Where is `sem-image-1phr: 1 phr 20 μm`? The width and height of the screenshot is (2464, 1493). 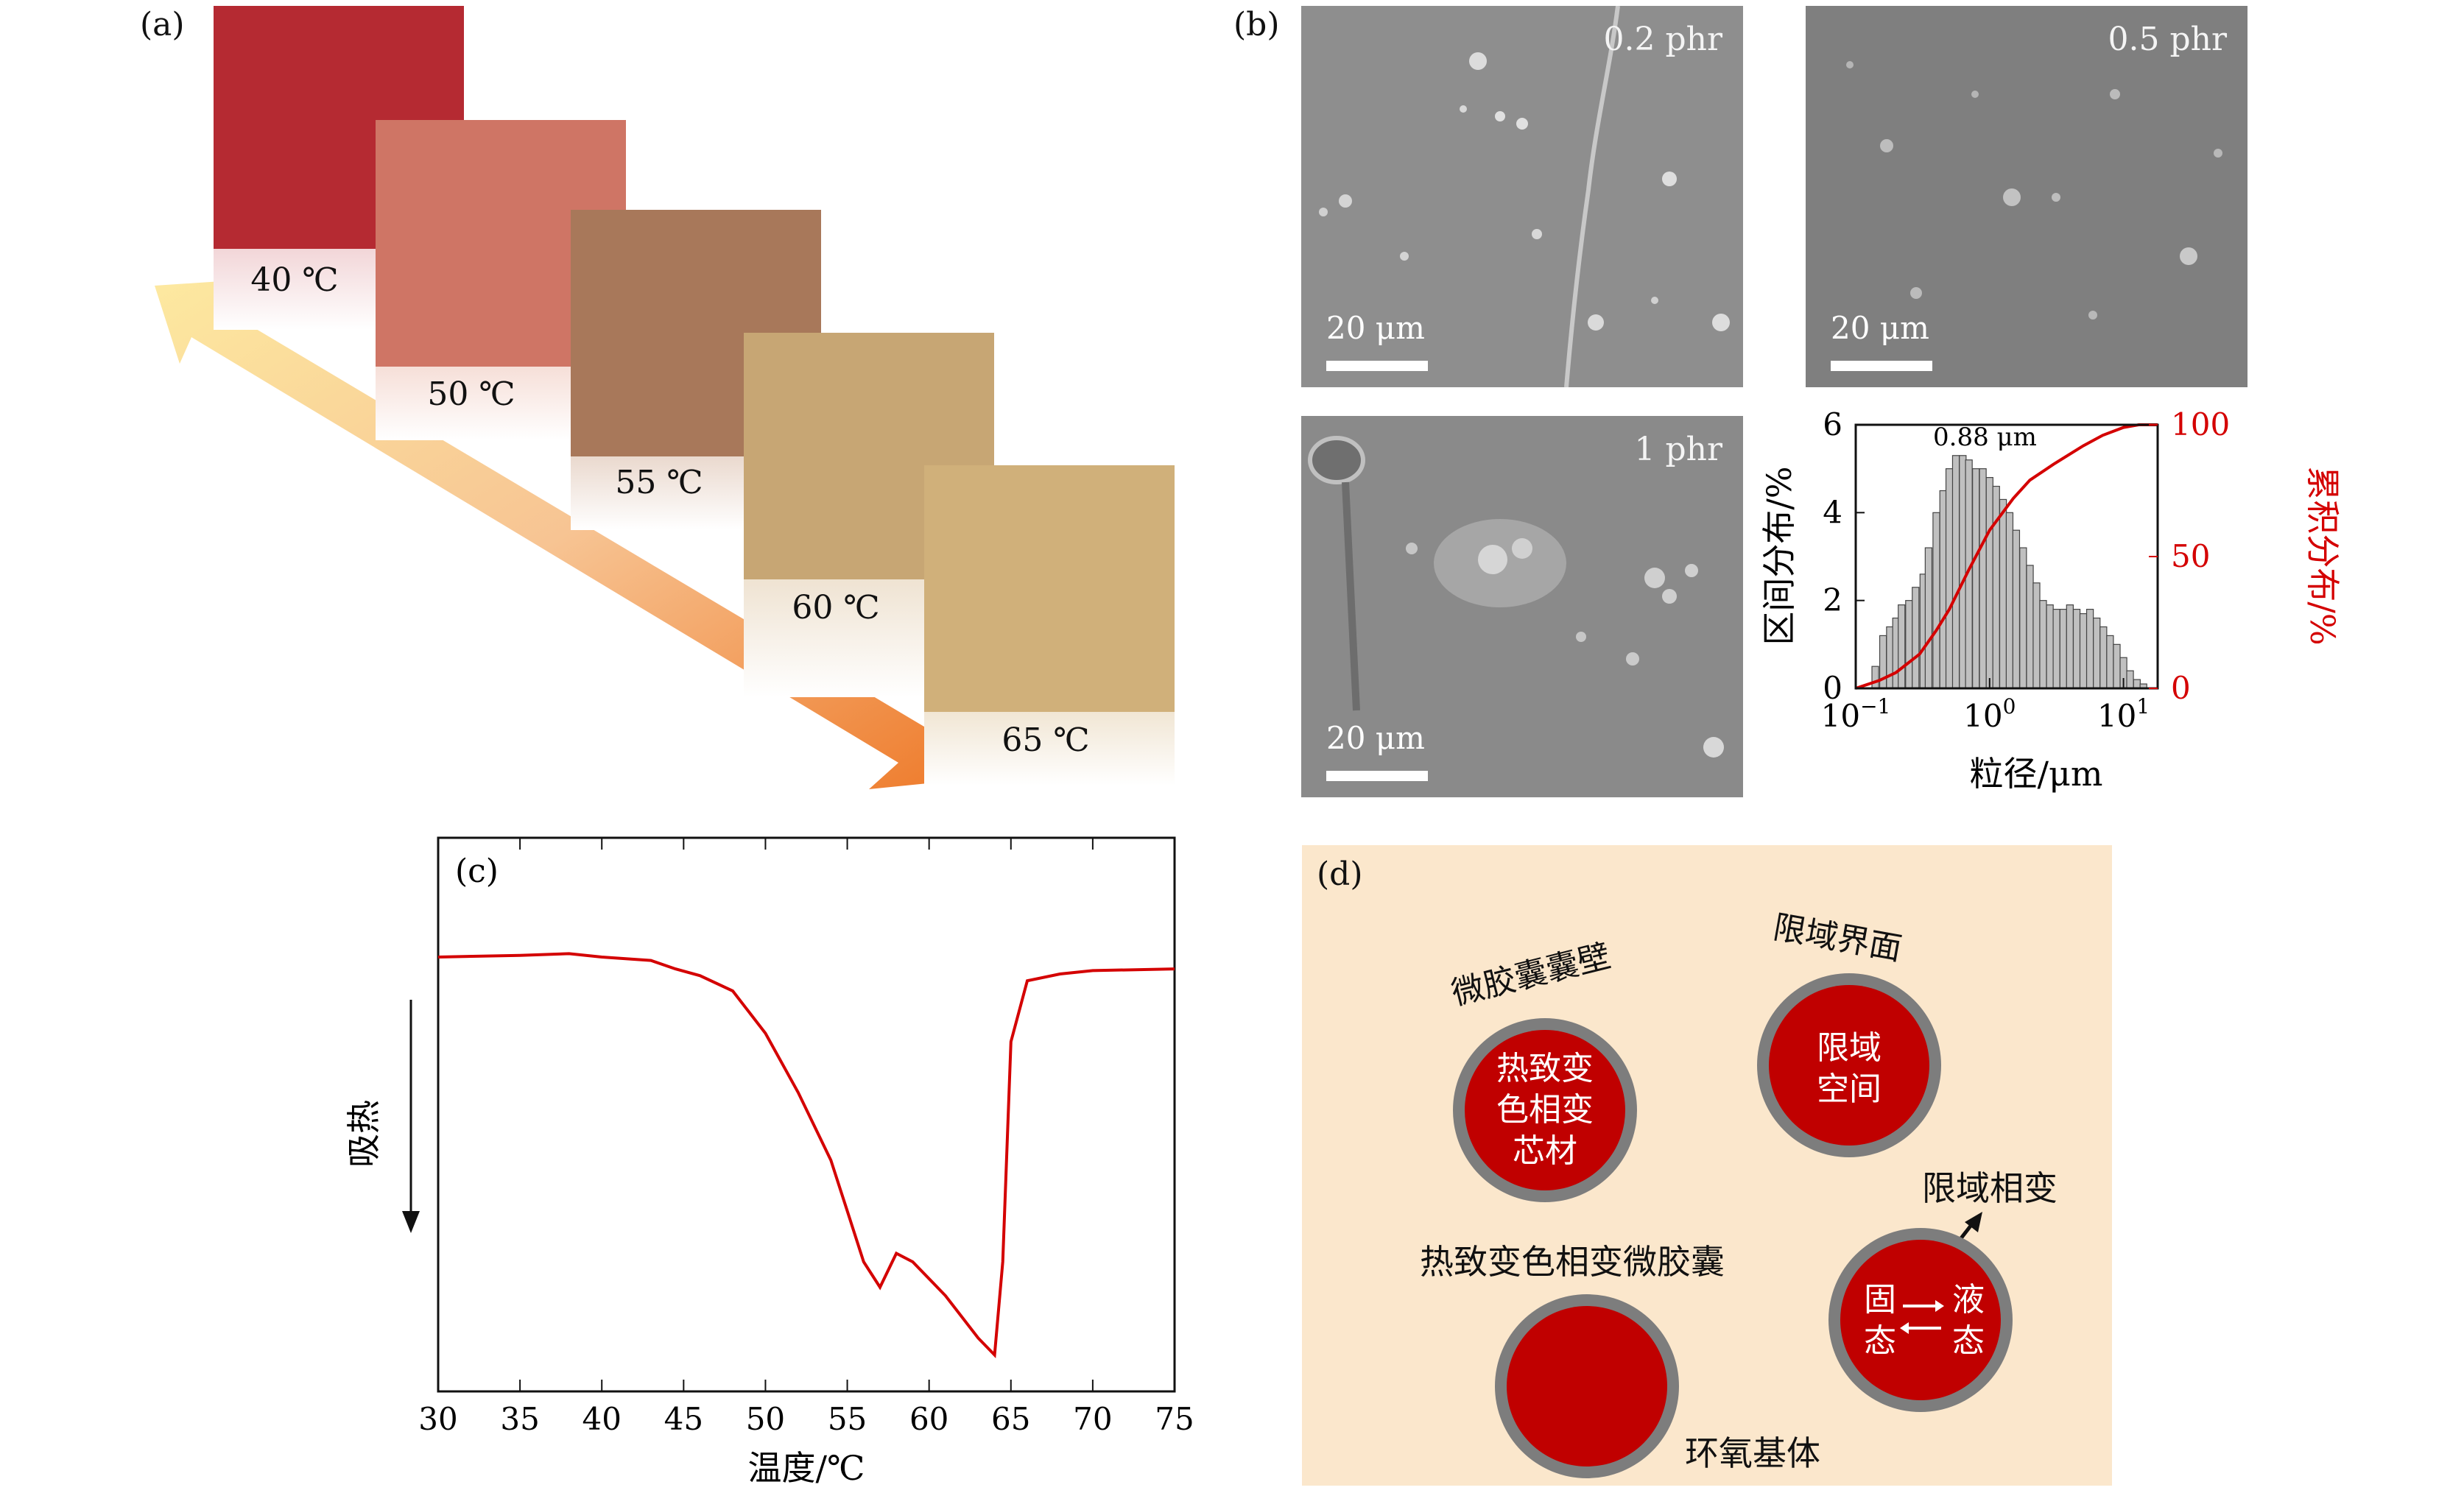
sem-image-1phr: 1 phr 20 μm is located at coordinates (1522, 607).